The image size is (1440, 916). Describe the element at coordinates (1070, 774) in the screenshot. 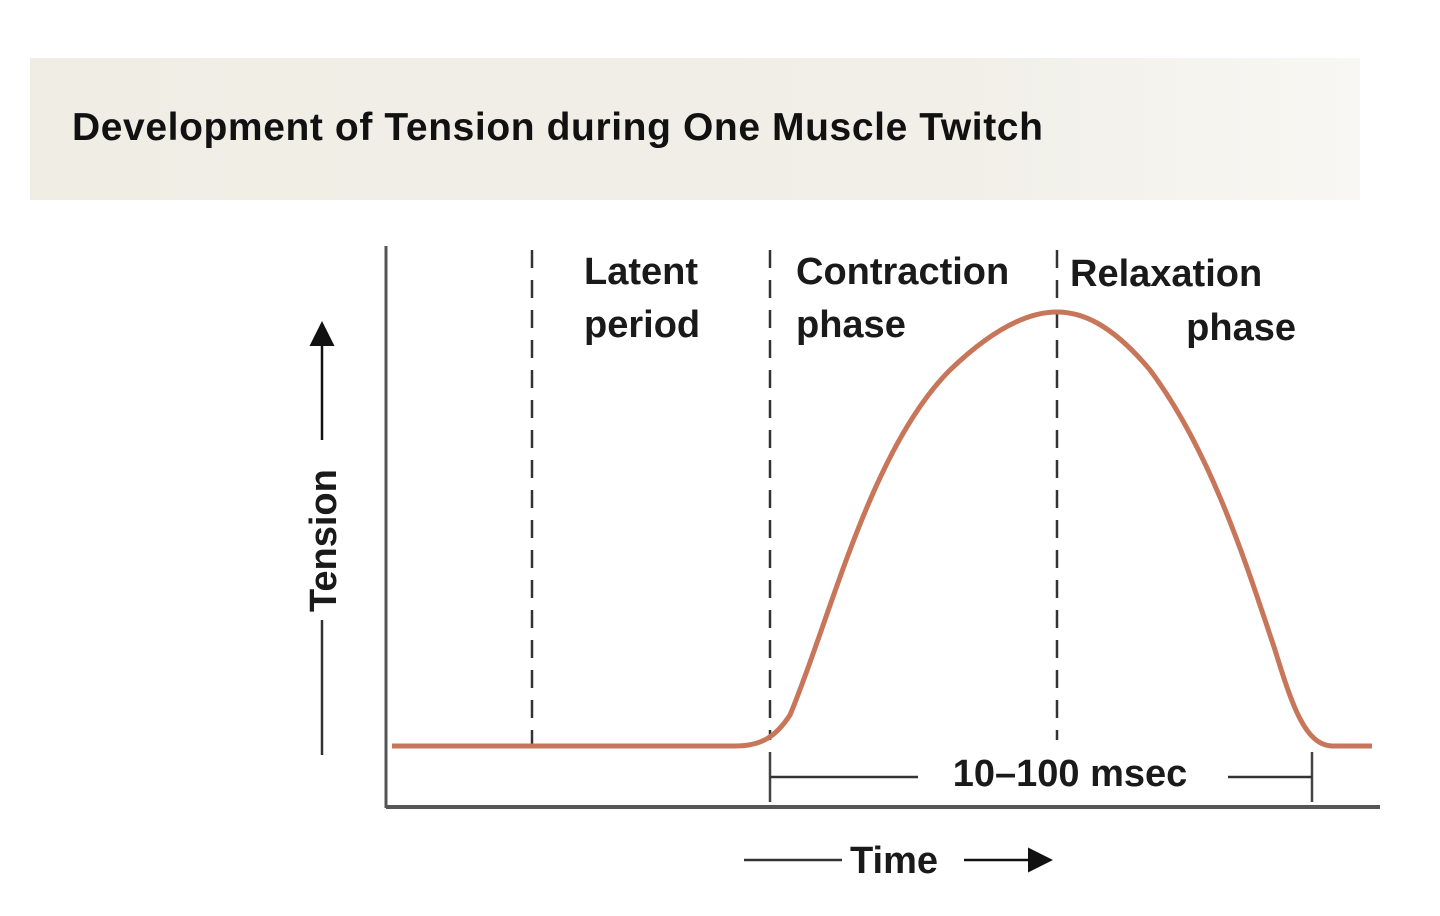

I see `duration-label: 10–100 msec` at that location.